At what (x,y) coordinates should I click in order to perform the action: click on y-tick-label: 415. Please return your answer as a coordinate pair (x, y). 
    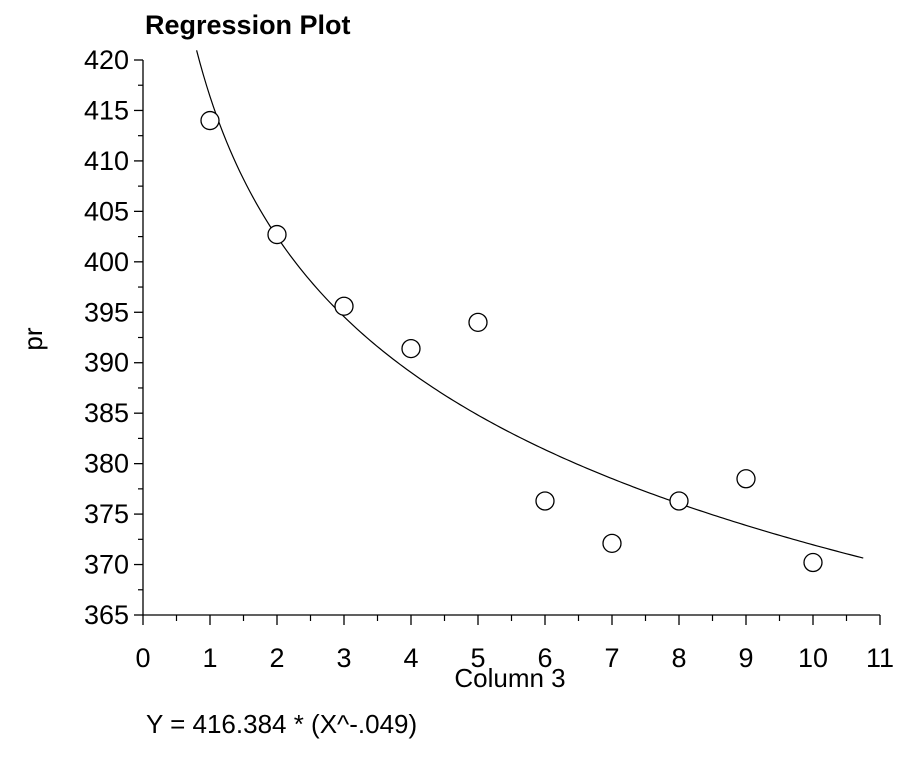
    Looking at the image, I should click on (106, 110).